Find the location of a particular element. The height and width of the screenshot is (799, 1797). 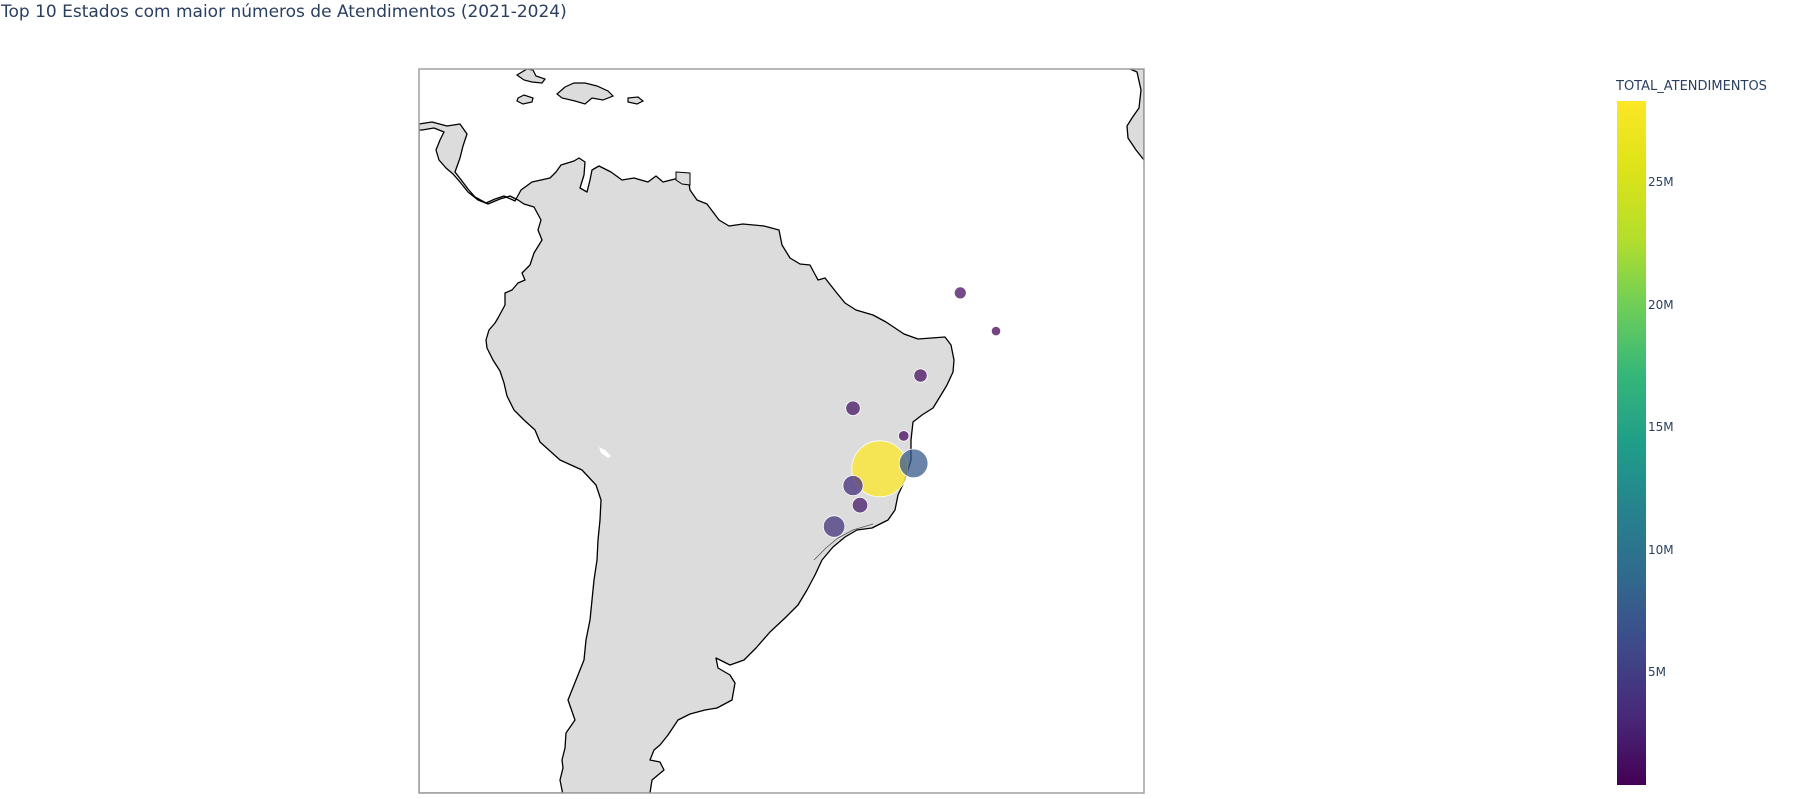

puerto-rico-island is located at coordinates (636, 100).